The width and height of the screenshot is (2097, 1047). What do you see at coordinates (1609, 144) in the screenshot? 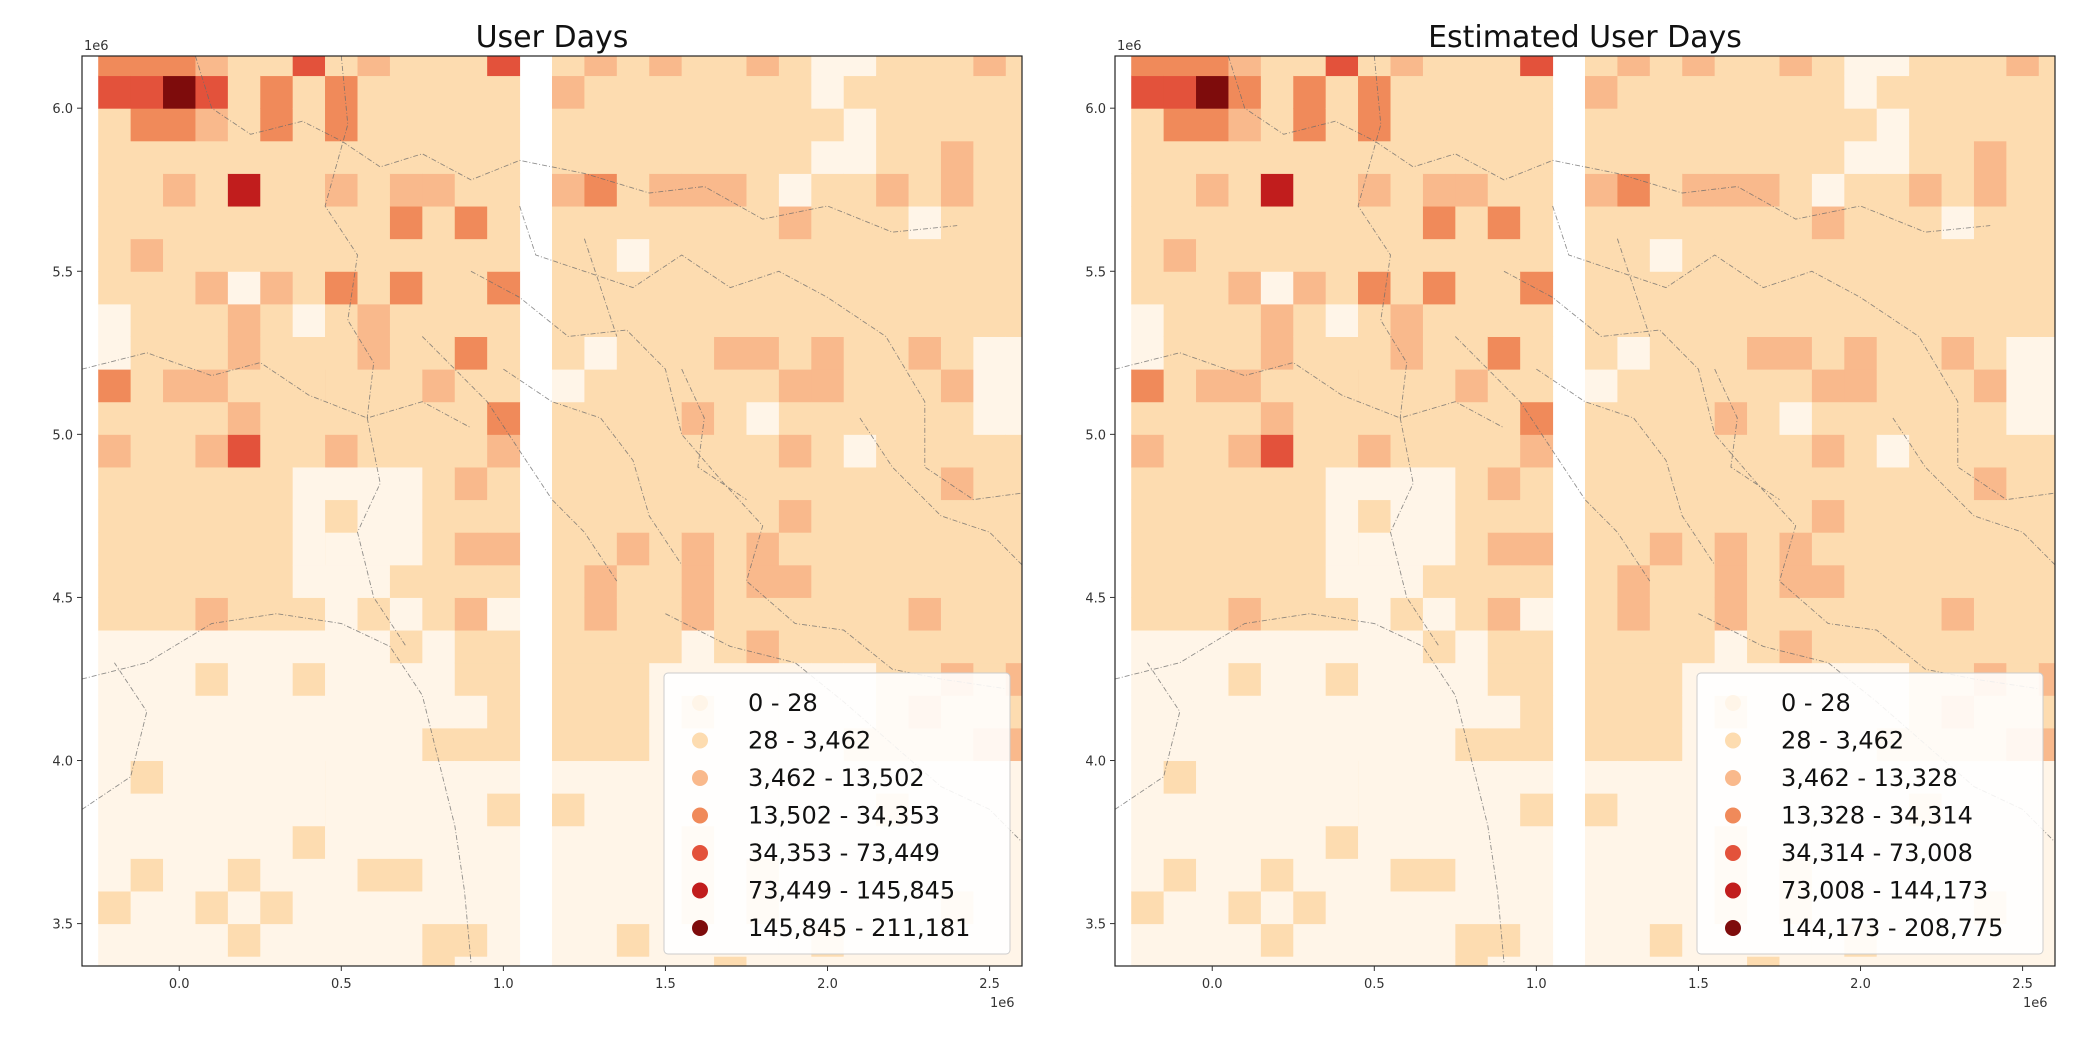
I see `border-line` at bounding box center [1609, 144].